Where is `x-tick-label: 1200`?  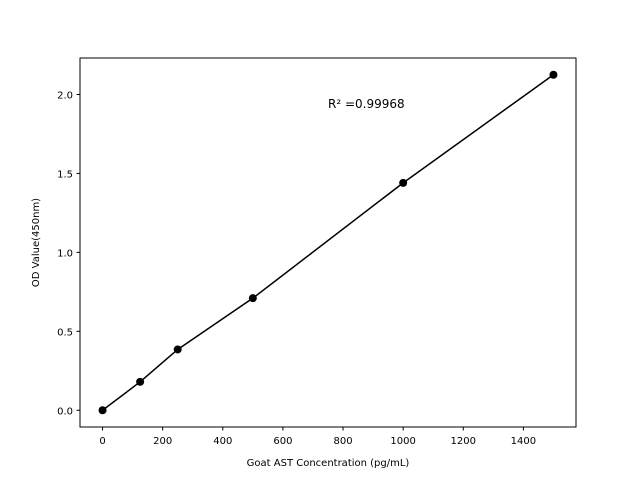 x-tick-label: 1200 is located at coordinates (463, 441).